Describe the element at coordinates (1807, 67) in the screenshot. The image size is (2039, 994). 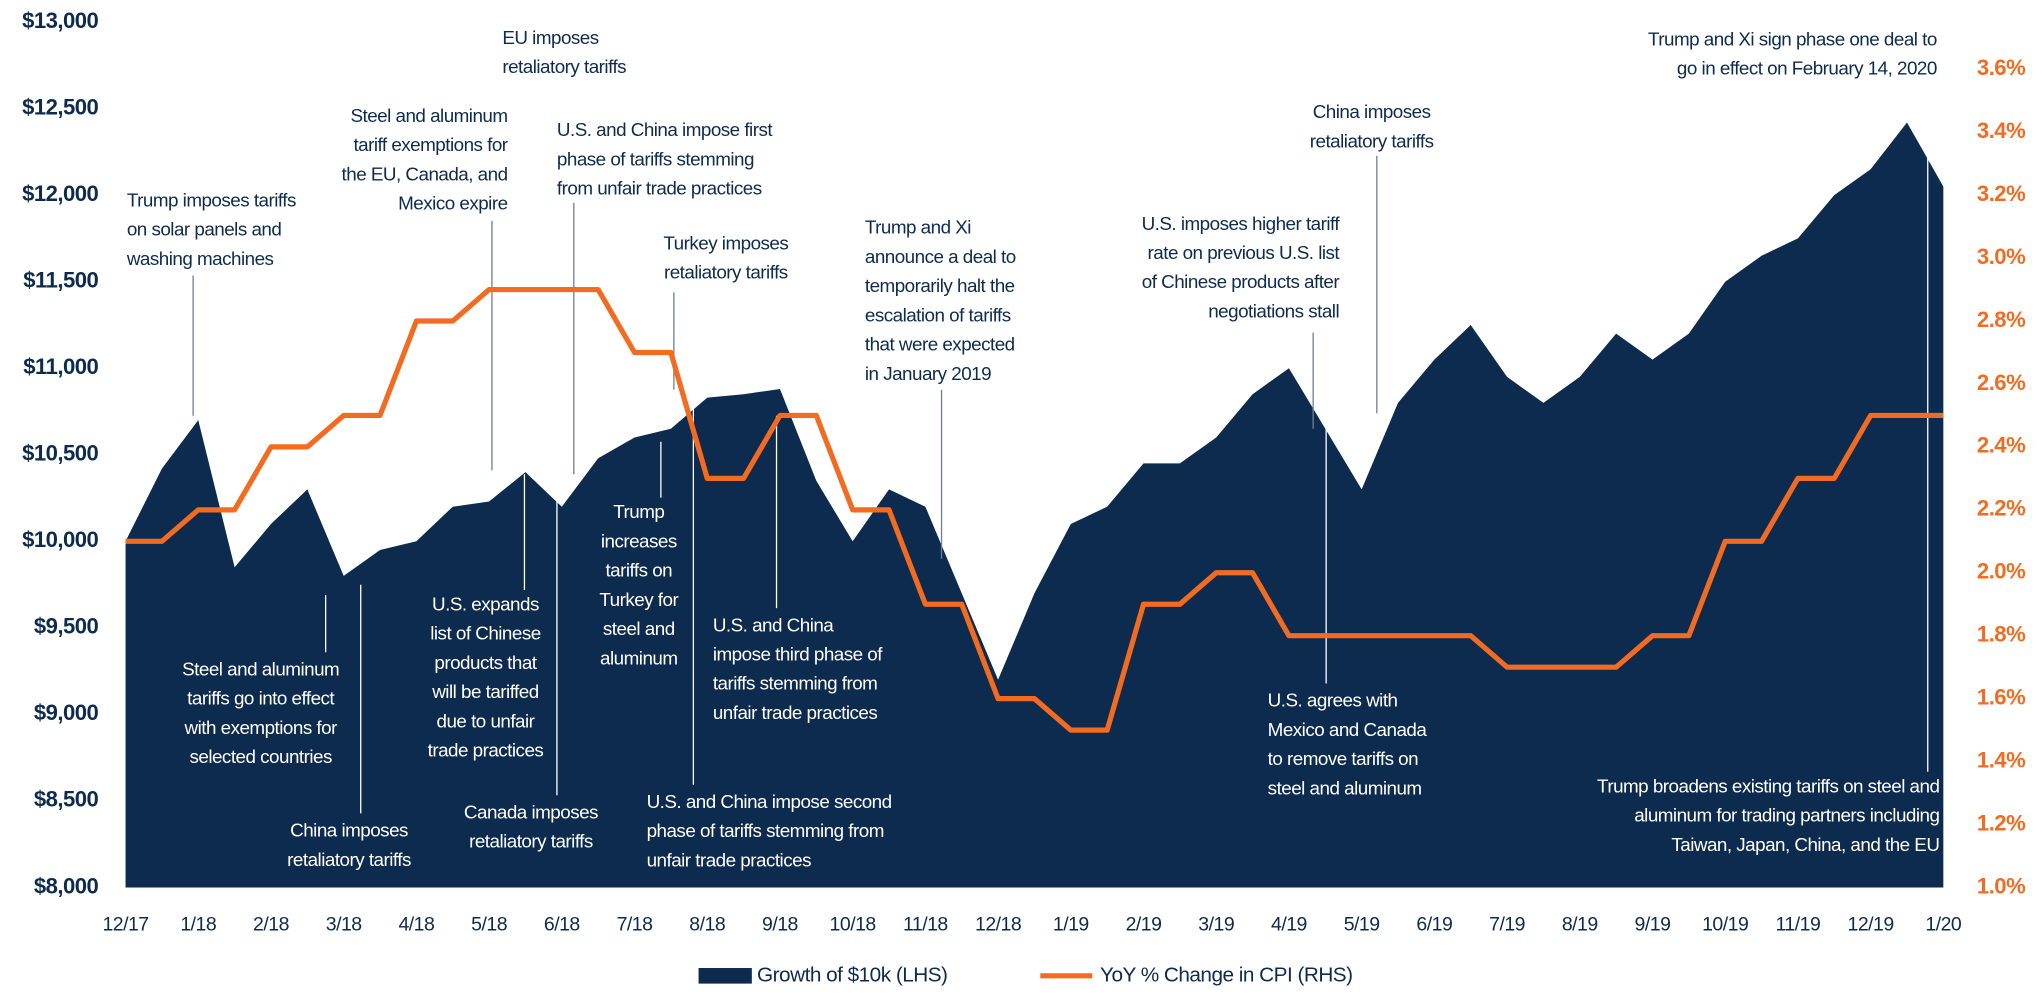
I see `annotation-text: go in effect on February 14, 2020` at that location.